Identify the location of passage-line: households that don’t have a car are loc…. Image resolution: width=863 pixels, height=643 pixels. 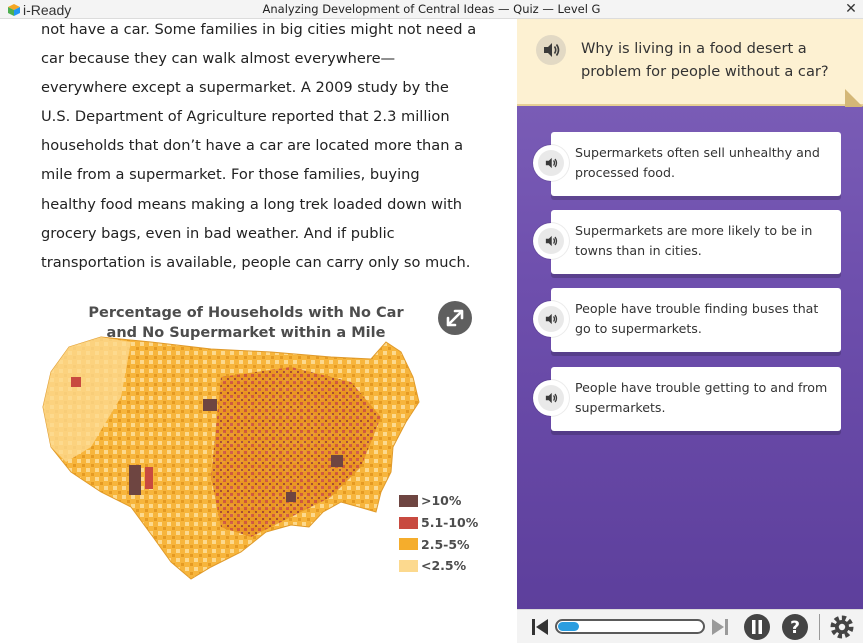
(252, 146).